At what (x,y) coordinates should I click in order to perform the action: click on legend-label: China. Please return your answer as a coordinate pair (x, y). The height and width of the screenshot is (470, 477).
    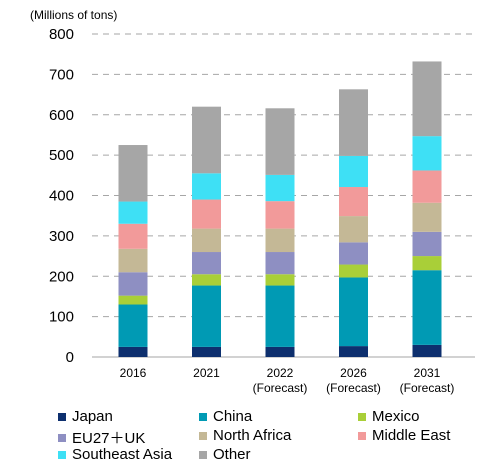
    Looking at the image, I should click on (233, 416).